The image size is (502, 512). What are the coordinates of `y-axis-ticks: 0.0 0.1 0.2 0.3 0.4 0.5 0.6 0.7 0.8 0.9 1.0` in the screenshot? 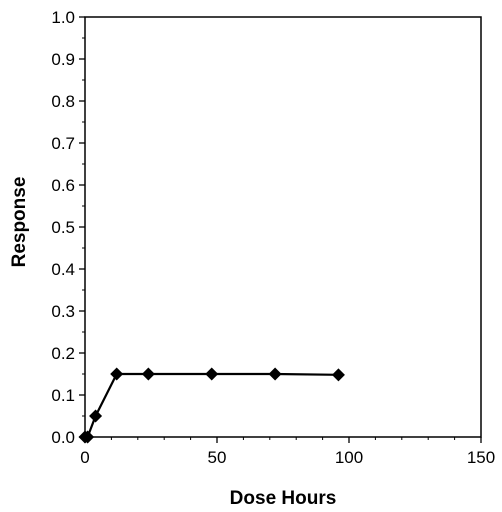 It's located at (68, 227).